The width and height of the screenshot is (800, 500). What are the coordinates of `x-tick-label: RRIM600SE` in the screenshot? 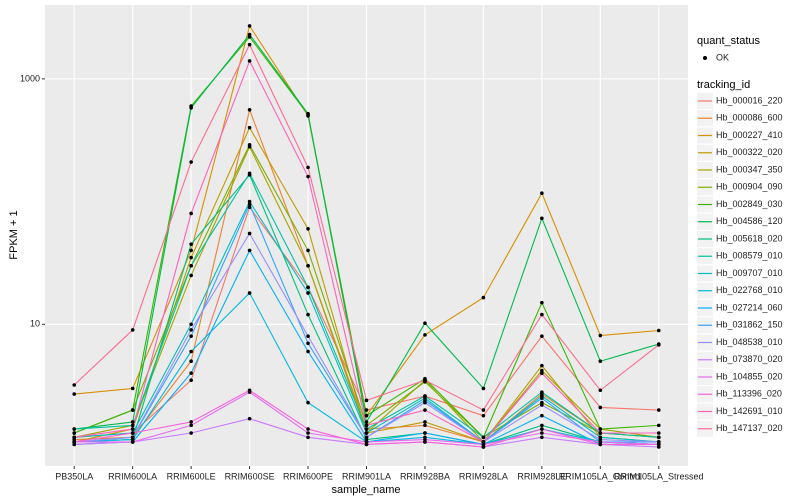 It's located at (250, 476).